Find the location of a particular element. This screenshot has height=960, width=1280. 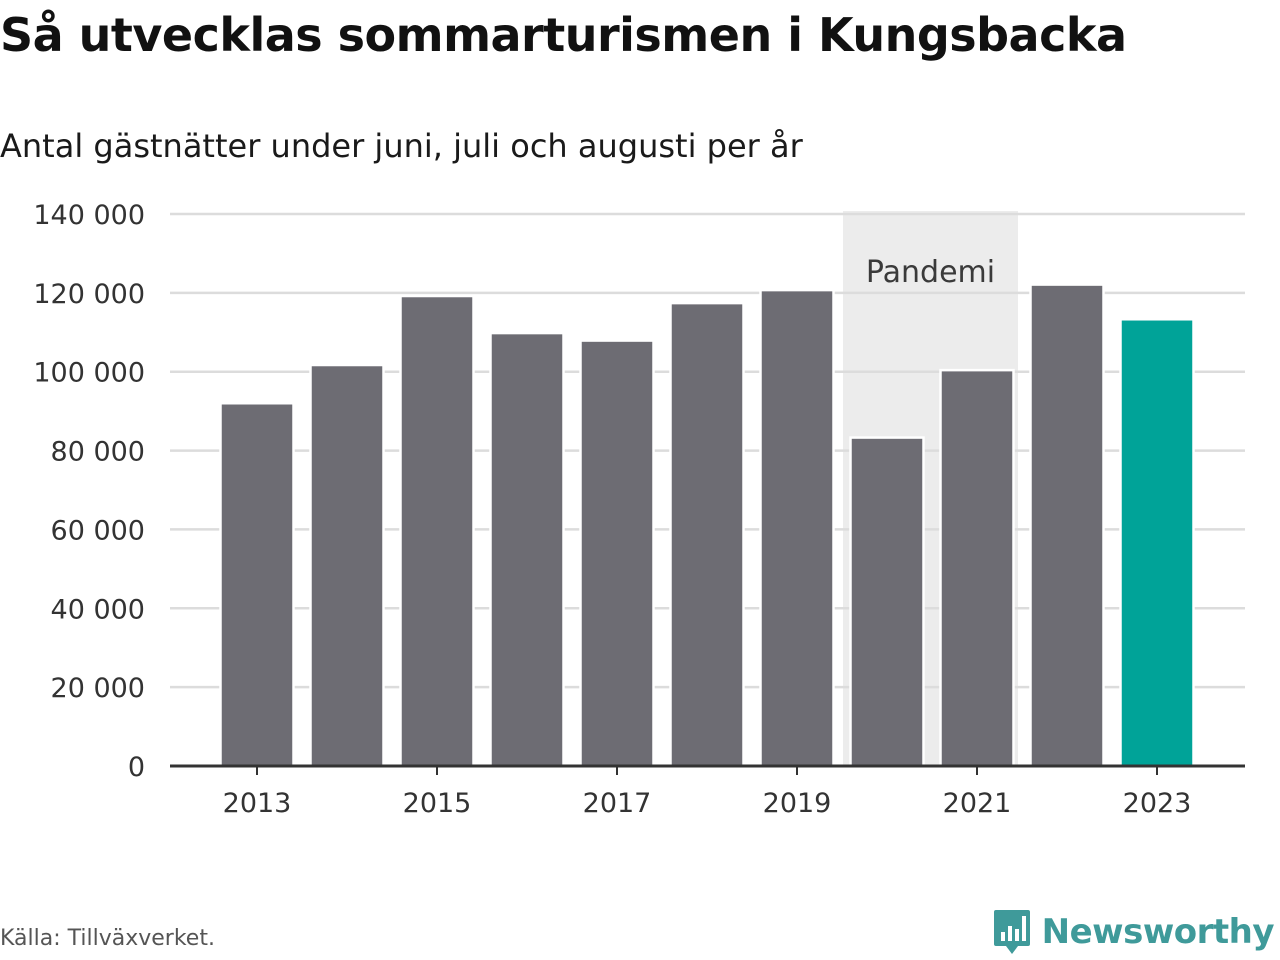

x-tick-label: 2023 is located at coordinates (1157, 803).